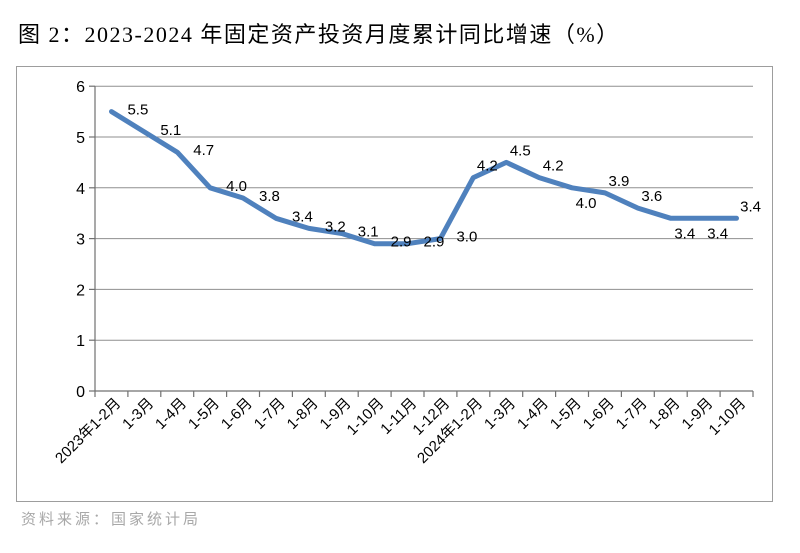 The width and height of the screenshot is (800, 553). What do you see at coordinates (203, 150) in the screenshot?
I see `data-label: 4.7` at bounding box center [203, 150].